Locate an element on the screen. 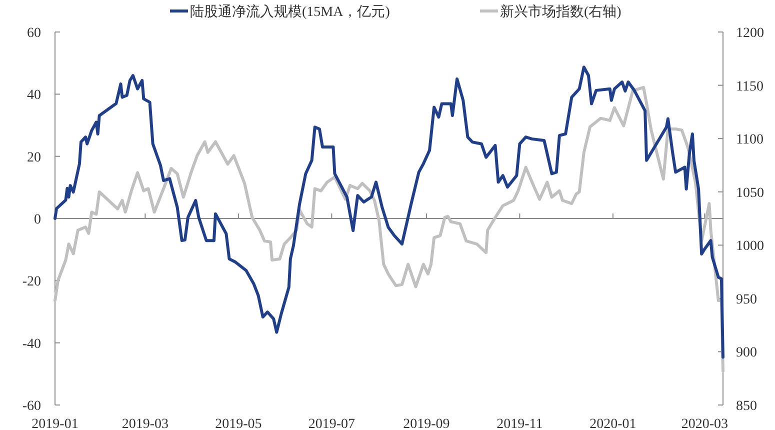 Image resolution: width=775 pixels, height=430 pixels. y-tick-label: 60 is located at coordinates (34, 33).